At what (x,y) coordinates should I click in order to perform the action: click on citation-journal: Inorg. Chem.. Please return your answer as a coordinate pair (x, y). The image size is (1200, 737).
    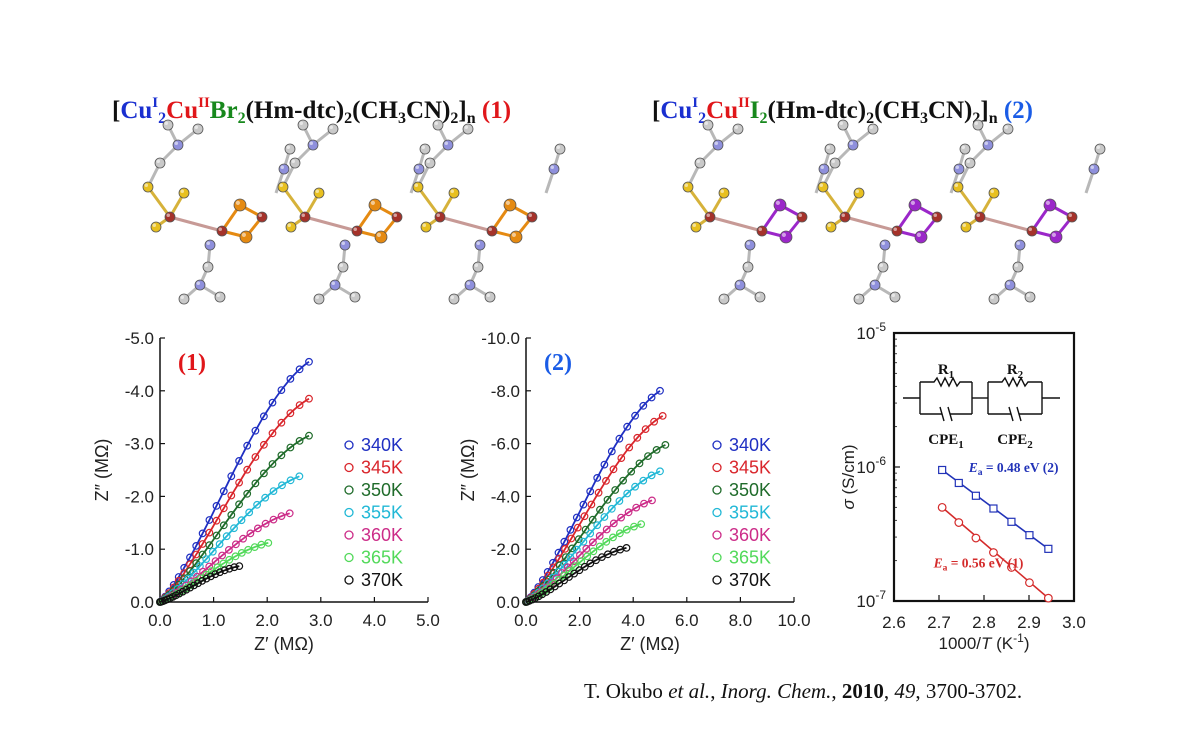
    Looking at the image, I should click on (776, 691).